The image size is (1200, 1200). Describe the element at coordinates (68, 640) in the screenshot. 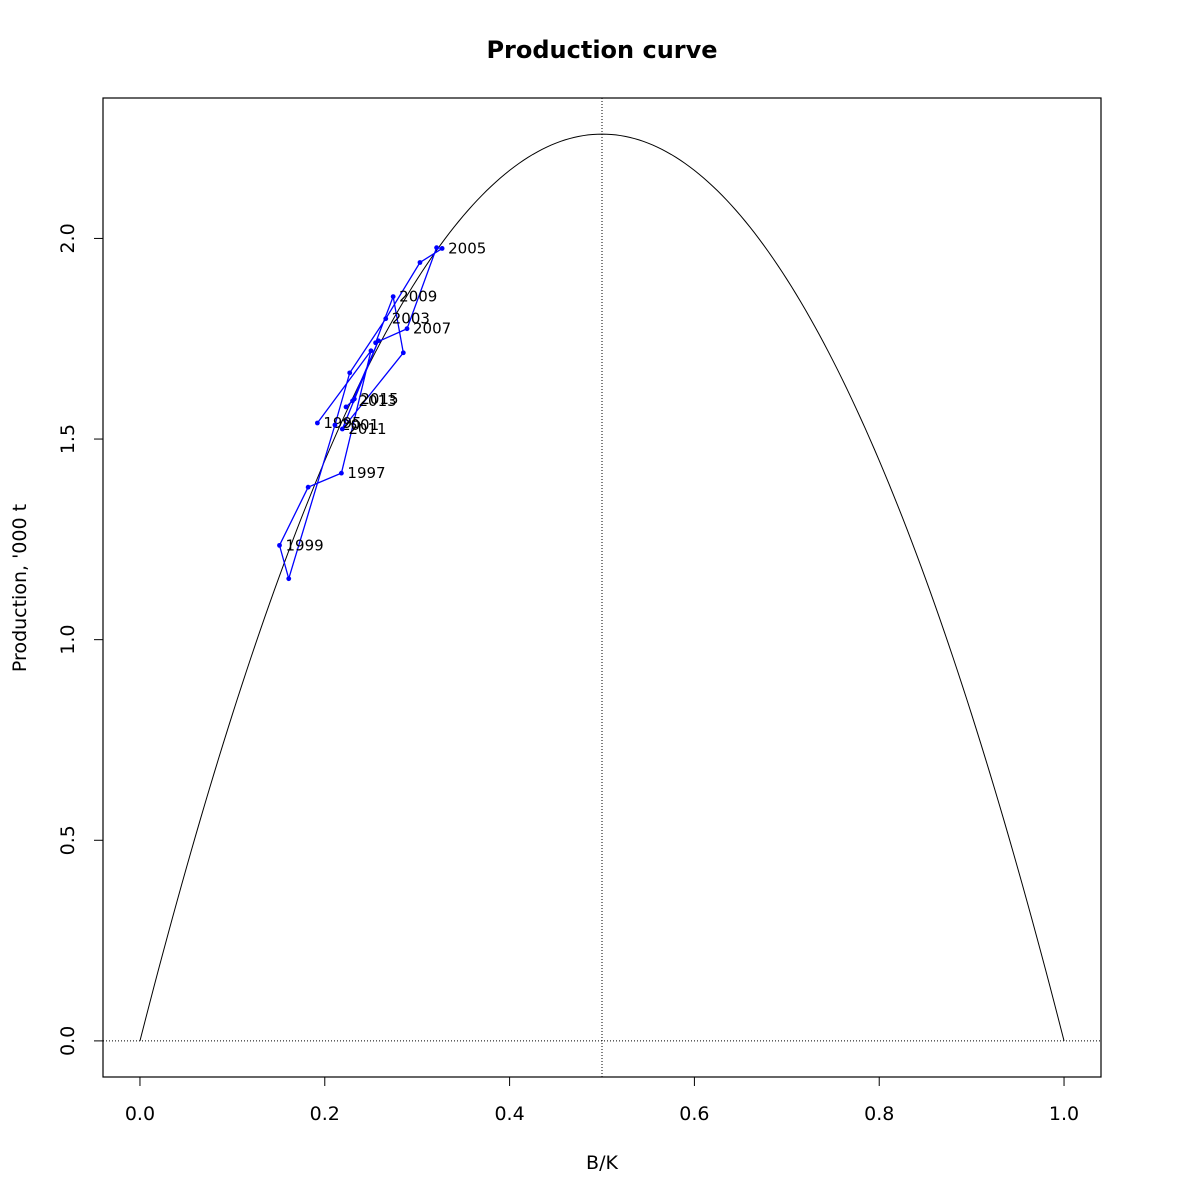

I see `y-tick-label: 1.0` at that location.